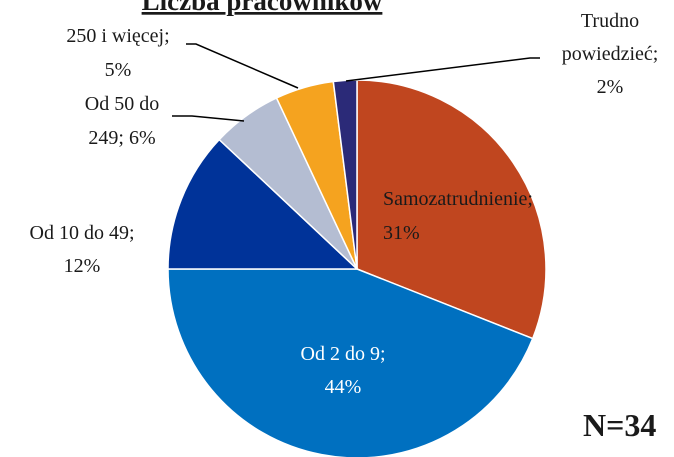 The image size is (674, 457). I want to click on pie-slice, so click(263, 204).